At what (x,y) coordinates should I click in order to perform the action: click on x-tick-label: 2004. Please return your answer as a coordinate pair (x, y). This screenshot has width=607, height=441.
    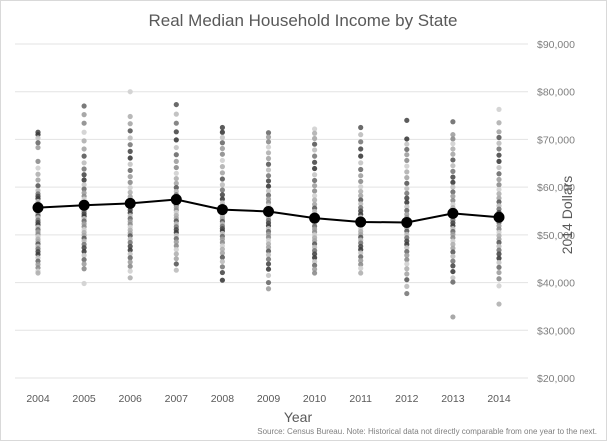
    Looking at the image, I should click on (38, 399).